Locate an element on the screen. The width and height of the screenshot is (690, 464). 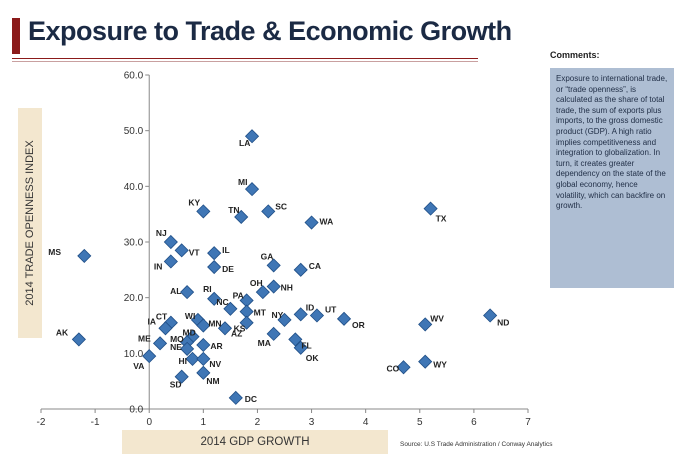
data-point-in is located at coordinates (170, 261).